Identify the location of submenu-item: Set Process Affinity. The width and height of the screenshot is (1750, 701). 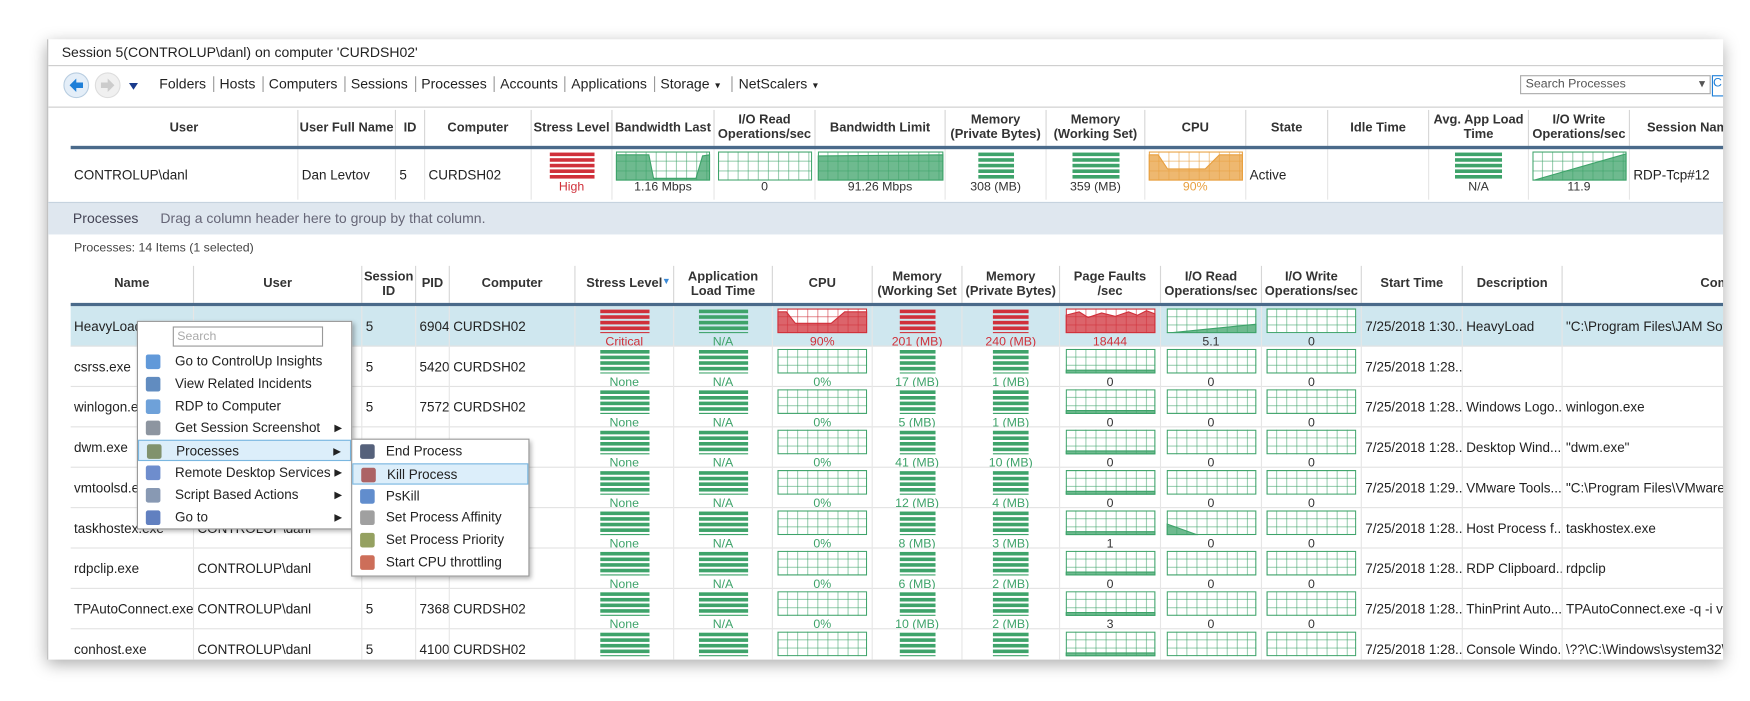
(440, 517).